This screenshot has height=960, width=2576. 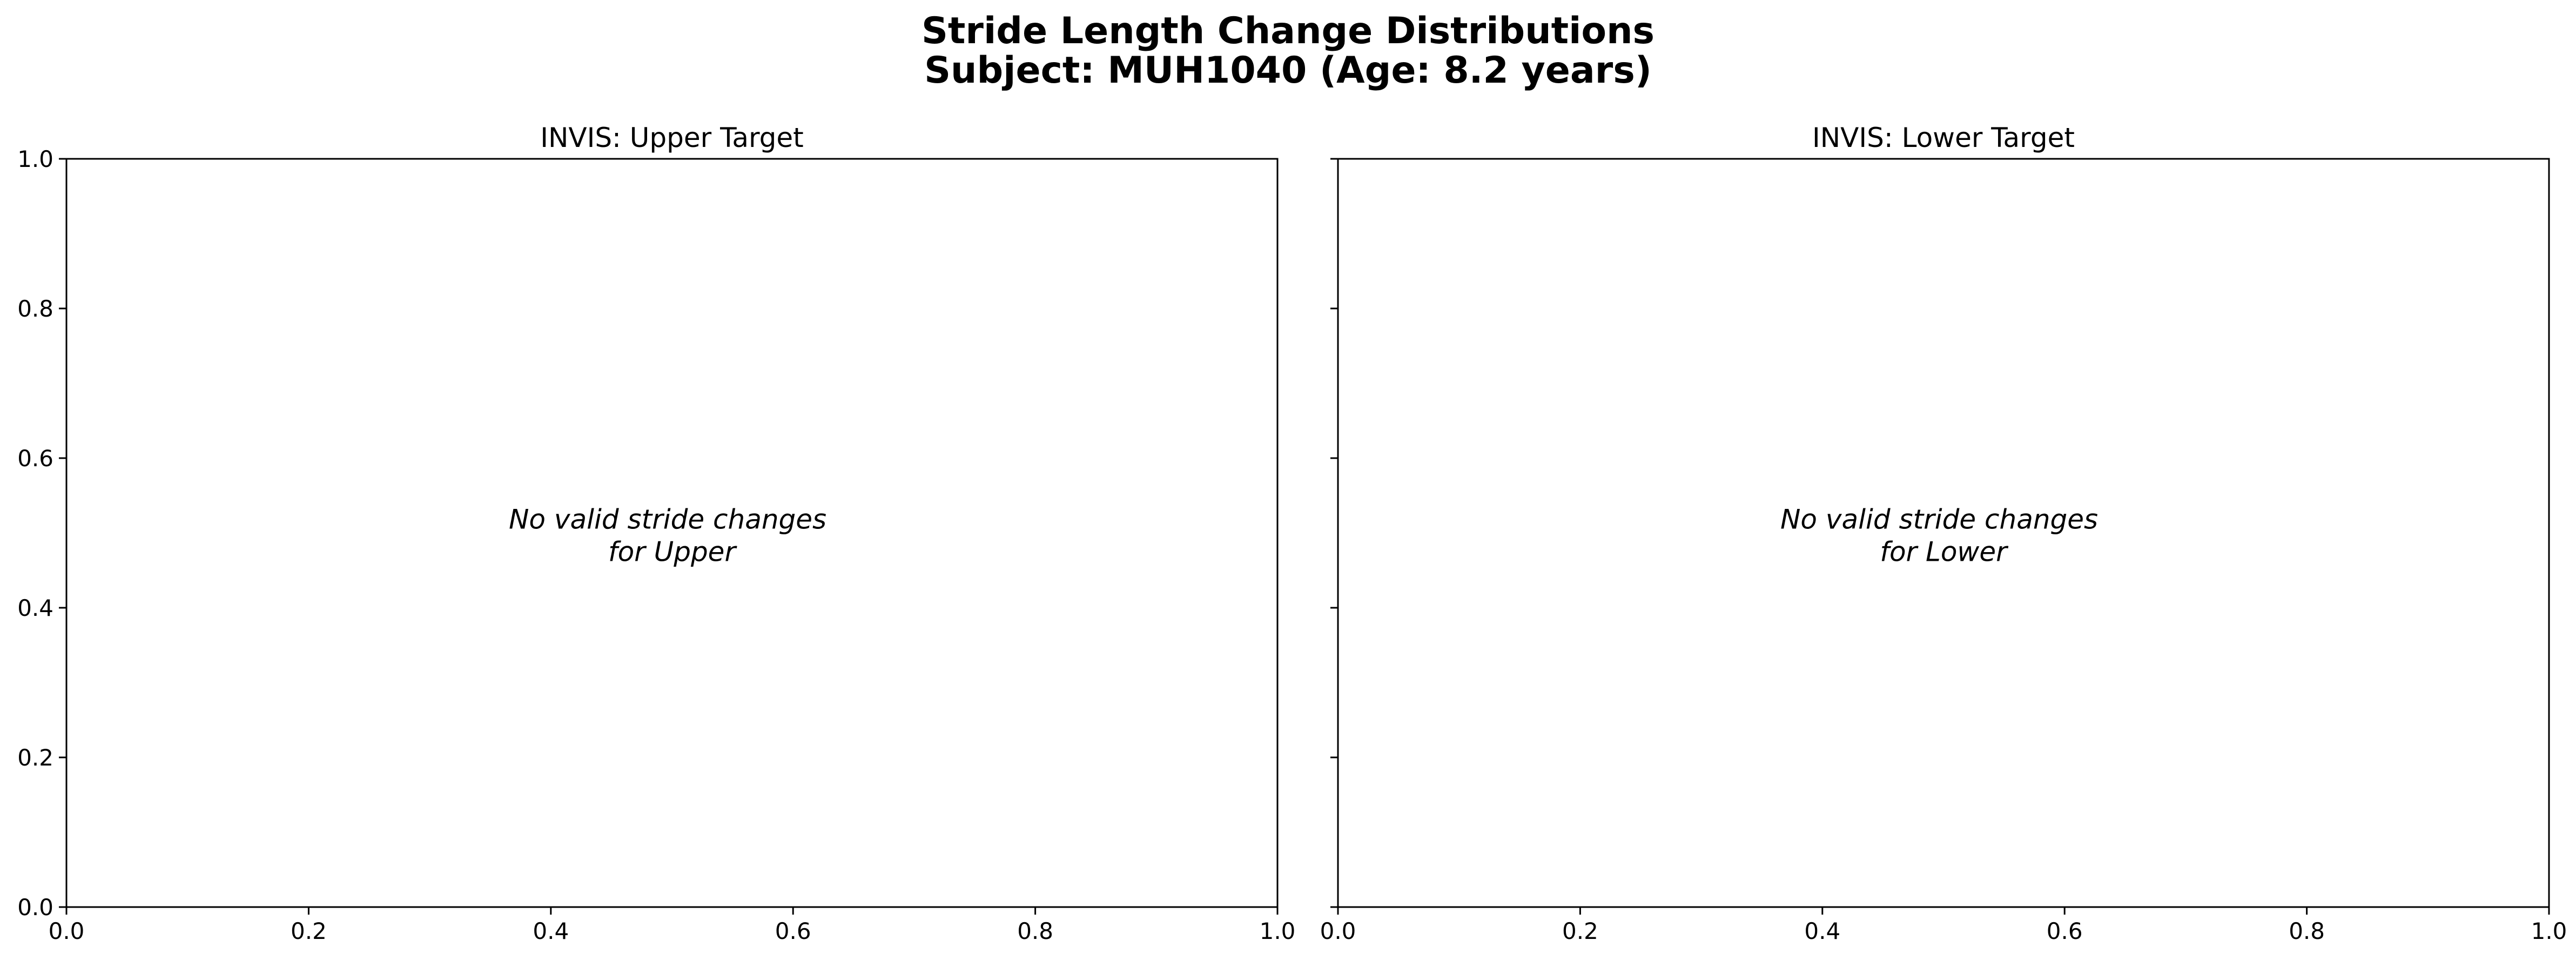 I want to click on y-tick-label: 1.0, so click(x=35, y=159).